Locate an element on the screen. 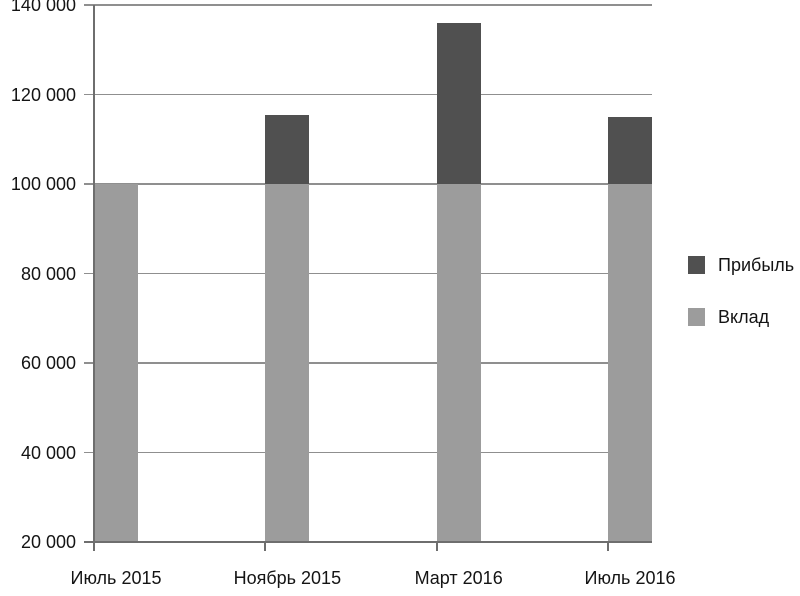  x-tick-label: Ноябрь 2015 is located at coordinates (287, 578).